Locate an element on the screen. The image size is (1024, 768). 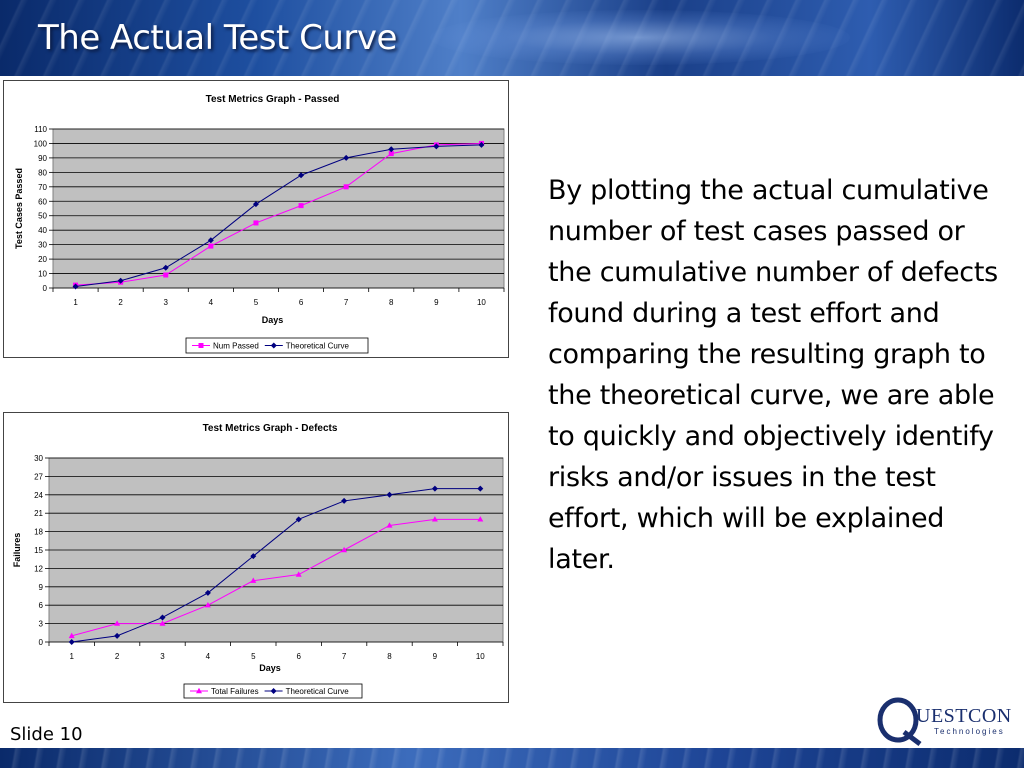
chart-title: Test Metrics Graph - Passed is located at coordinates (273, 99).